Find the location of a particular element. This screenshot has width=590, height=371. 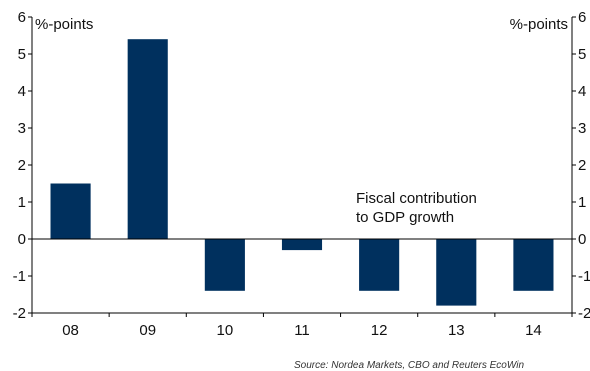

y-tick-label-right: -1 is located at coordinates (584, 276).